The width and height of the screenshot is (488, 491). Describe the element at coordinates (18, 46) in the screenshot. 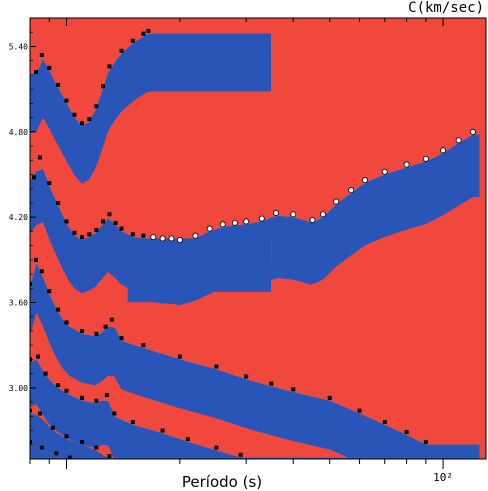

I see `y-tick-label: 5.40` at that location.